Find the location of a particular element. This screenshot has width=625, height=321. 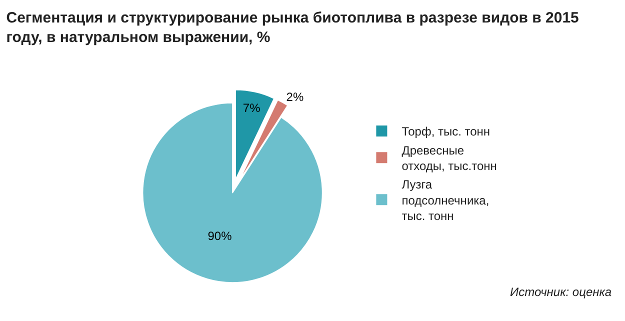

chart-title: Сегментация и структурирование рынка биотоплива в разрезе видов в 2015 году, в натуральном выражении, % is located at coordinates (292, 27).